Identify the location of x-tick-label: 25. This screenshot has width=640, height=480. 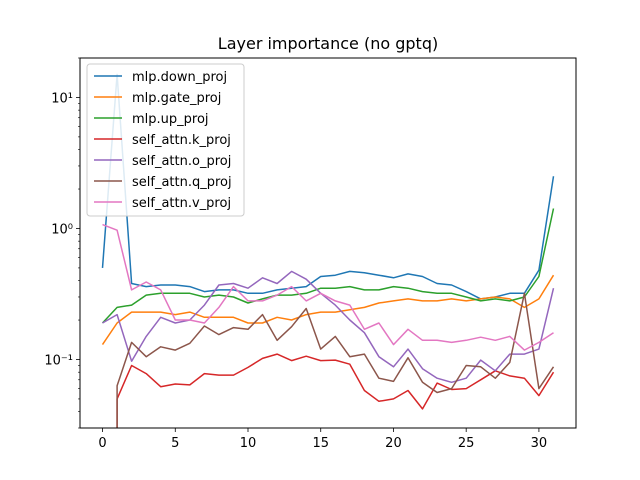
(466, 443).